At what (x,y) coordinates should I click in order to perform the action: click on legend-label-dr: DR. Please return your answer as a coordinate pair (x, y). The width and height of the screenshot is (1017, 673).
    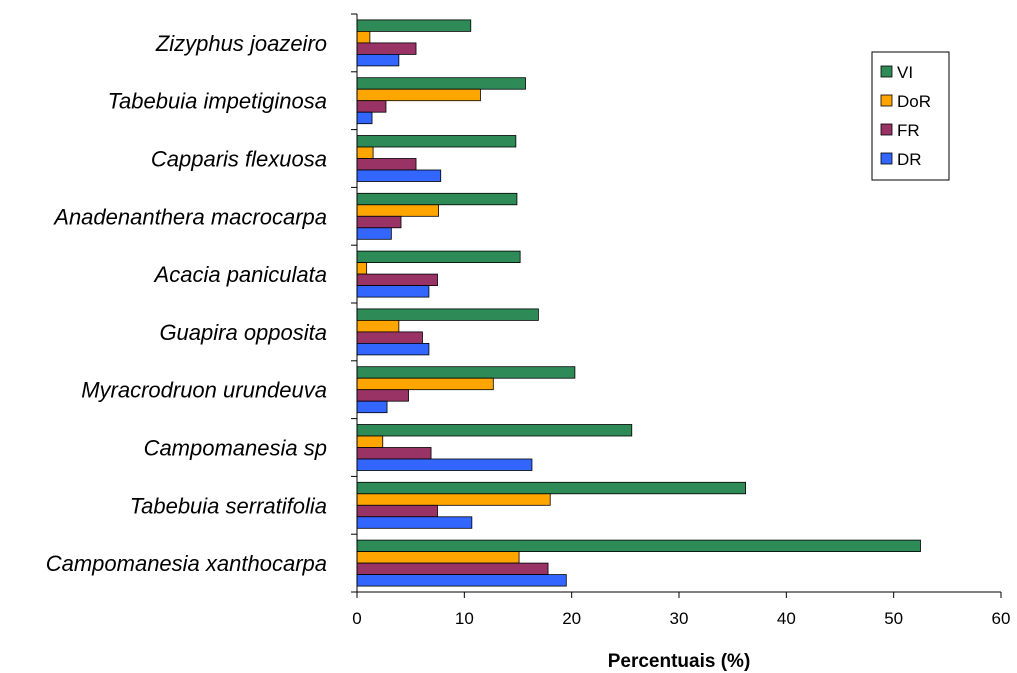
    Looking at the image, I should click on (909, 159).